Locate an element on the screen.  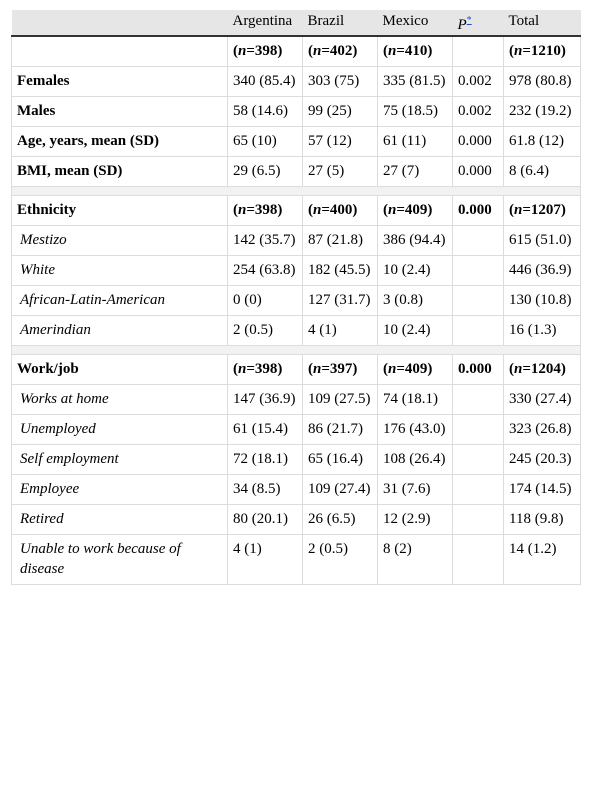
header-cell-argentina: Argentina is located at coordinates (265, 23).